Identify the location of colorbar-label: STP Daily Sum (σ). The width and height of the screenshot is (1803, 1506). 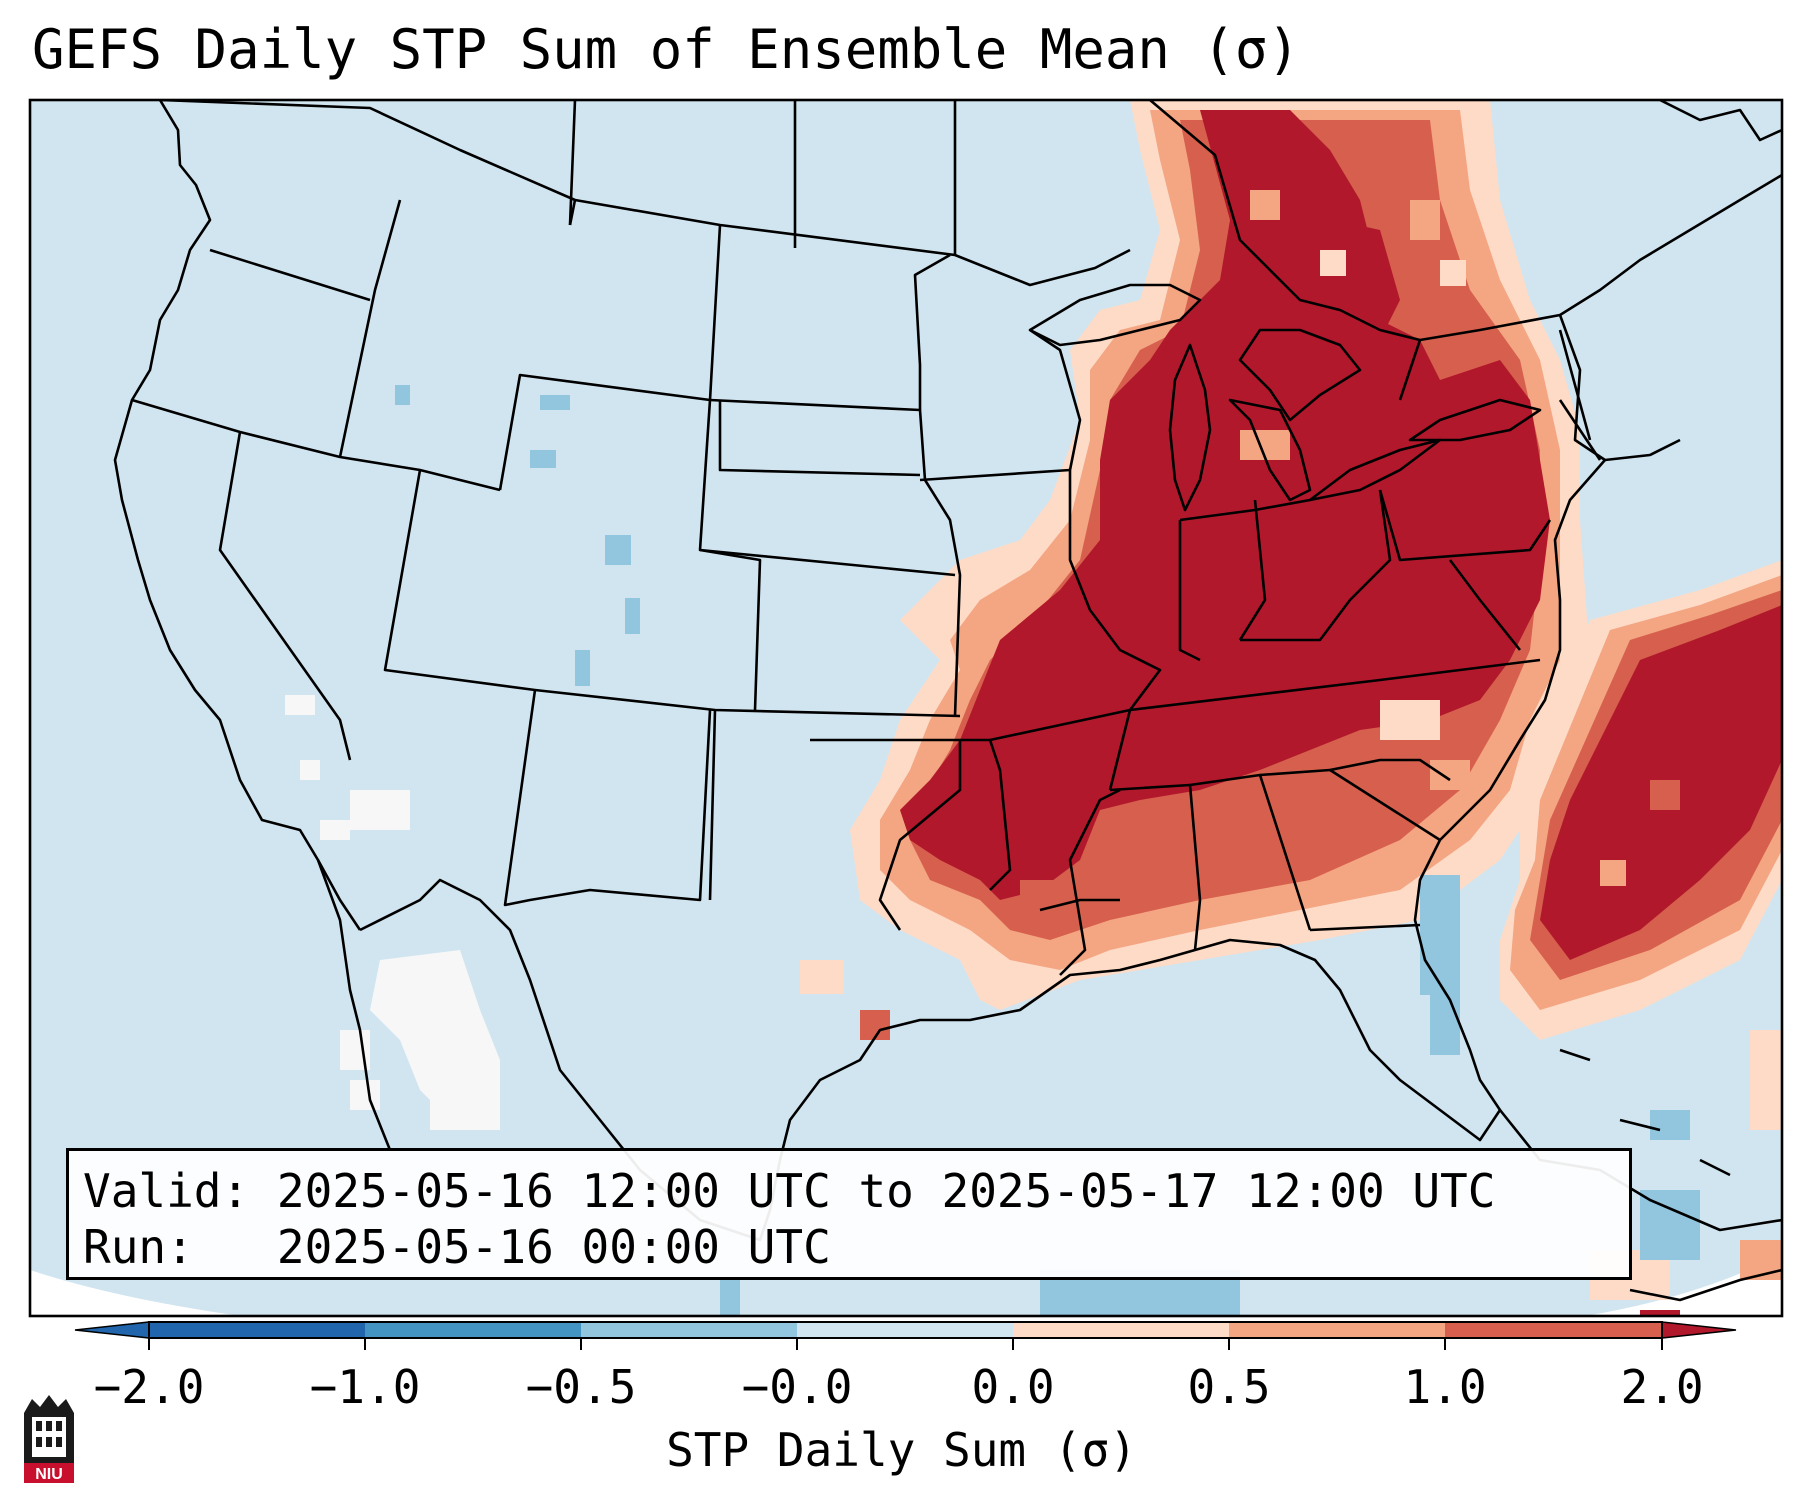
(901, 1450).